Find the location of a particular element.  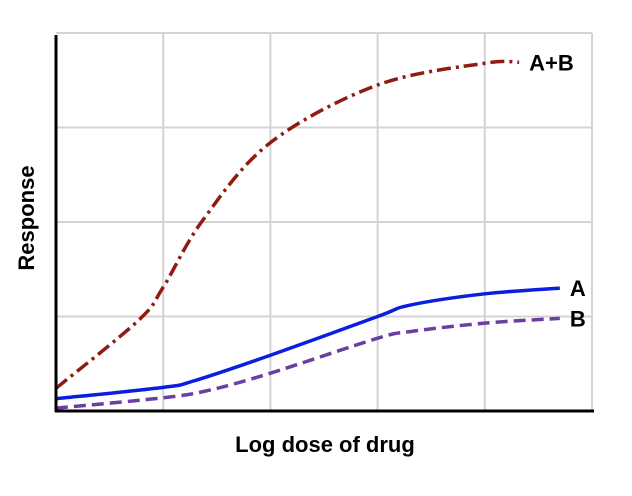

series-label-1: A is located at coordinates (578, 288).